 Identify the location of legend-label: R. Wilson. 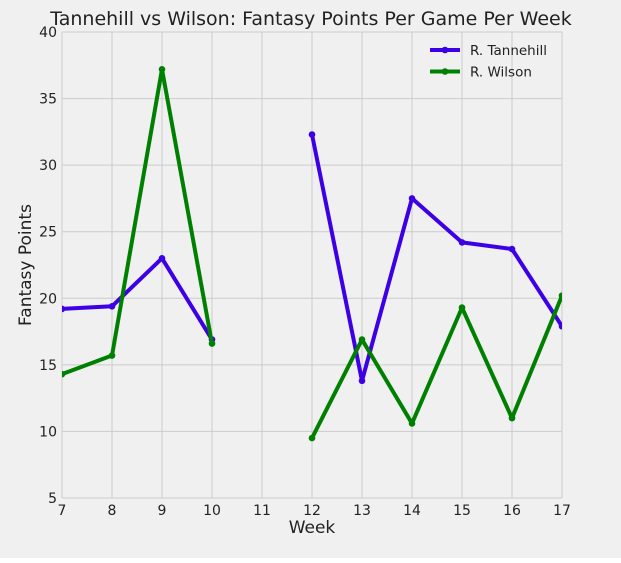
(501, 73).